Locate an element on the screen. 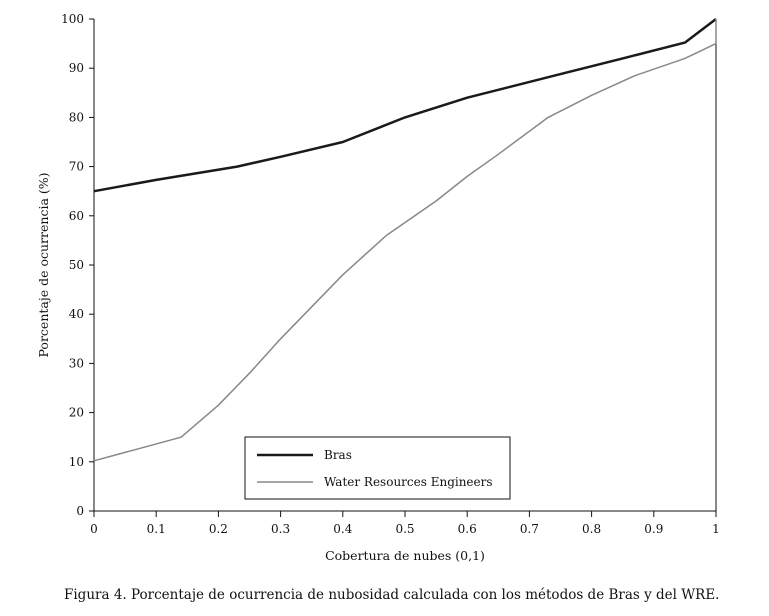 The height and width of the screenshot is (616, 769). y-axis-ticks: 0 10 20 30 40 50 60 70 80 90 100 is located at coordinates (77, 265).